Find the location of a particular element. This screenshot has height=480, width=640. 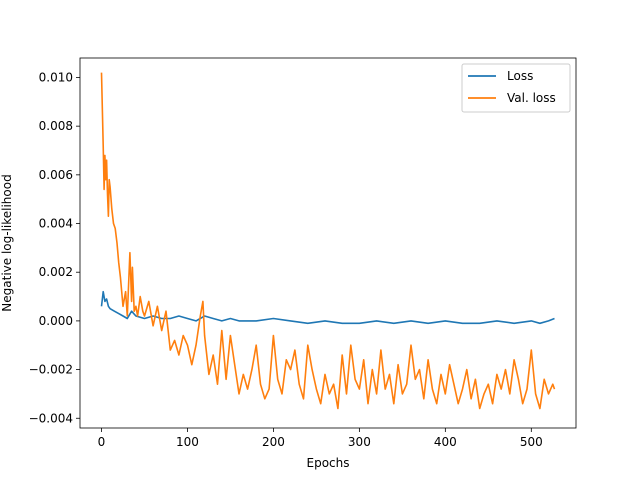

x-tick-label: 0 is located at coordinates (102, 442).